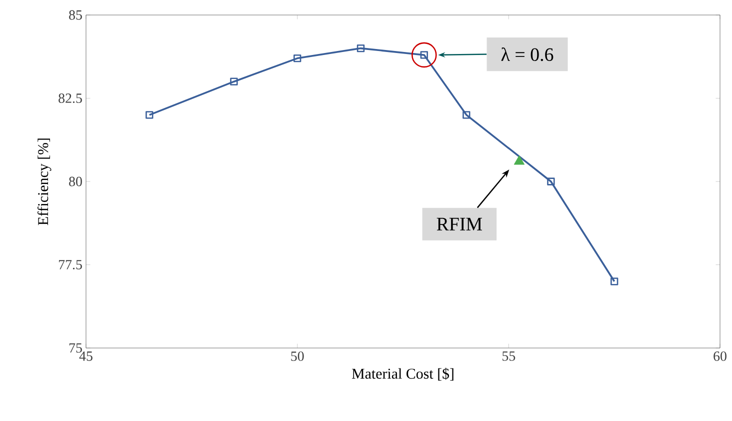 The height and width of the screenshot is (421, 732). Describe the element at coordinates (70, 265) in the screenshot. I see `y-tick-label: 77.5` at that location.